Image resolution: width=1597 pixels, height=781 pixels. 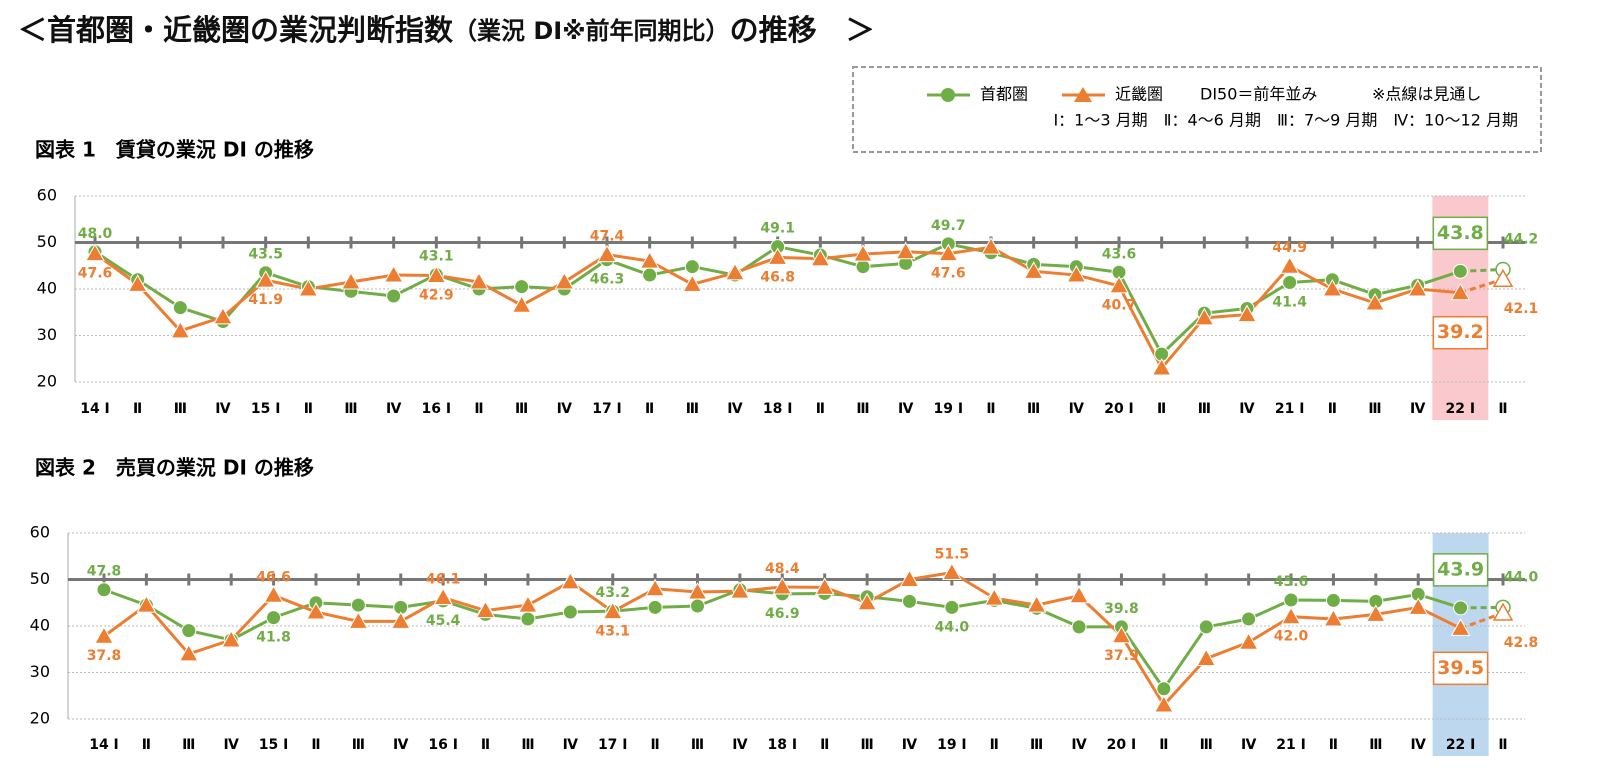 I want to click on value-label: 45.6, so click(x=1291, y=582).